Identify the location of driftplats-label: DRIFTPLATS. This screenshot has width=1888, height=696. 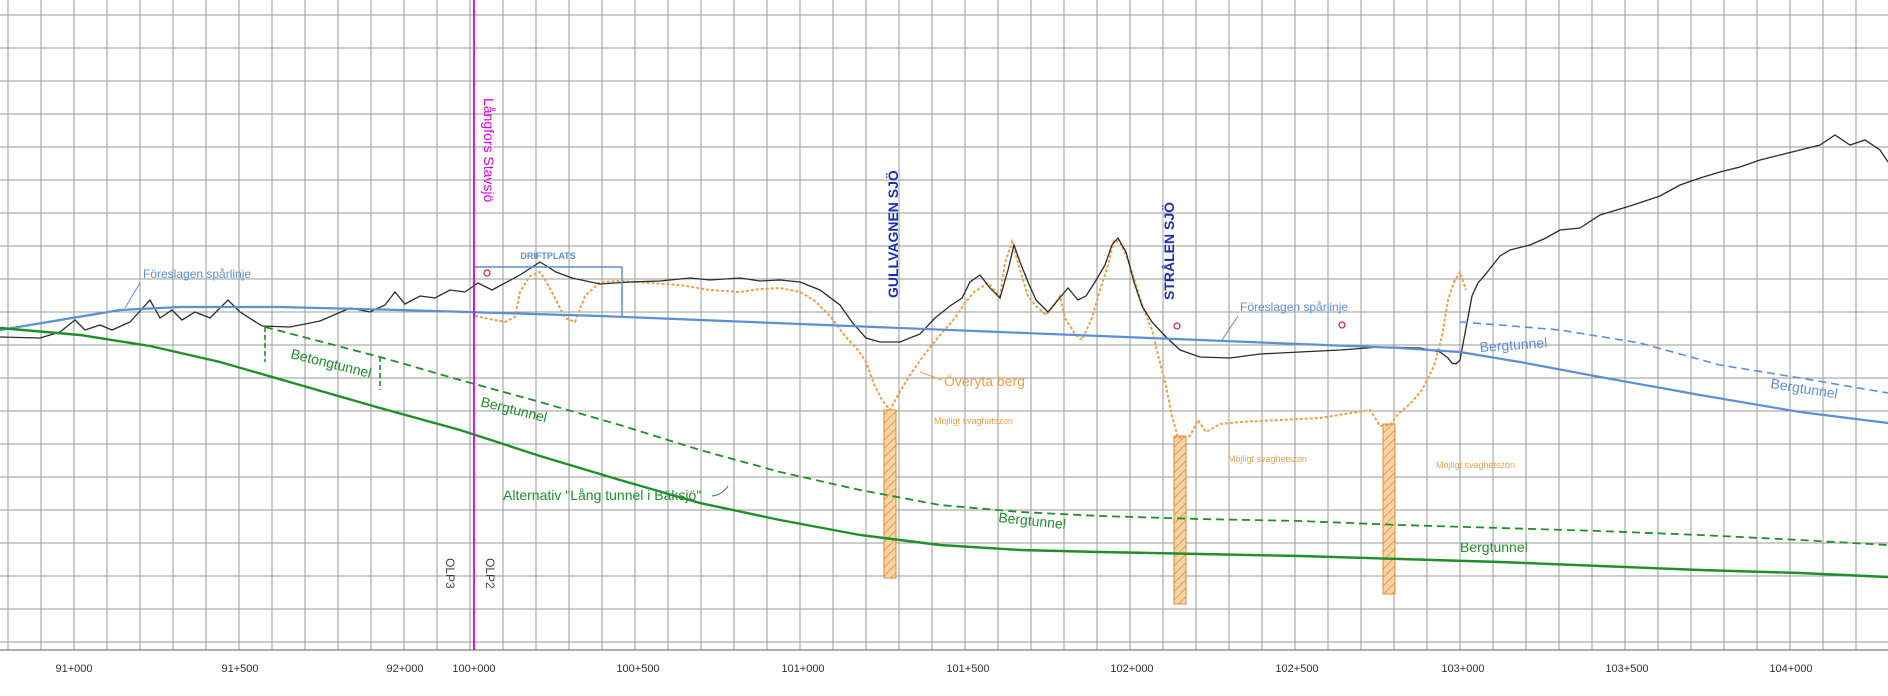
(547, 256).